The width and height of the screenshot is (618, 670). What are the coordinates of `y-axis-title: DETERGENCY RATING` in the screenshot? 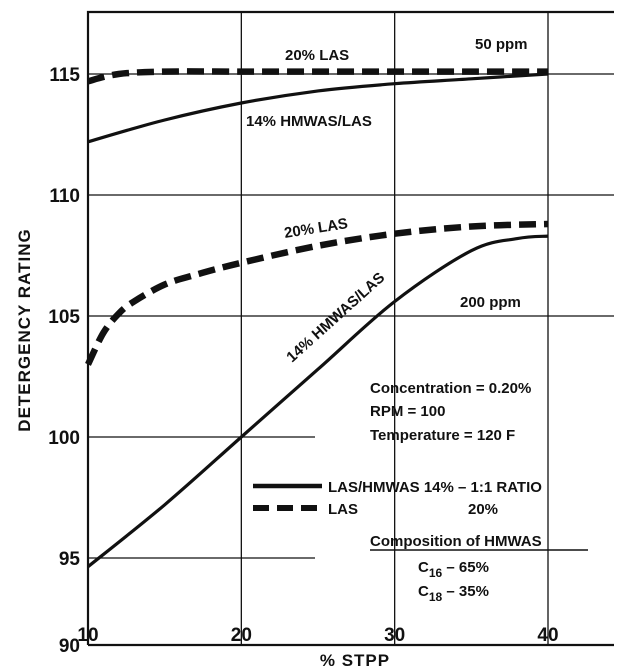 It's located at (24, 329).